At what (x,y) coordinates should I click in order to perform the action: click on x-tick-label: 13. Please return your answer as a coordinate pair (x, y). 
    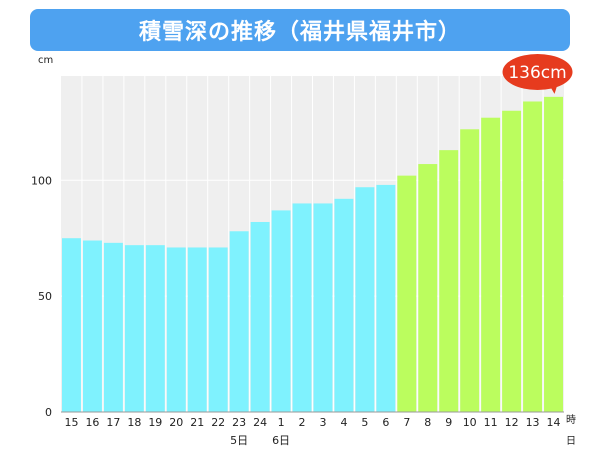
    Looking at the image, I should click on (533, 422).